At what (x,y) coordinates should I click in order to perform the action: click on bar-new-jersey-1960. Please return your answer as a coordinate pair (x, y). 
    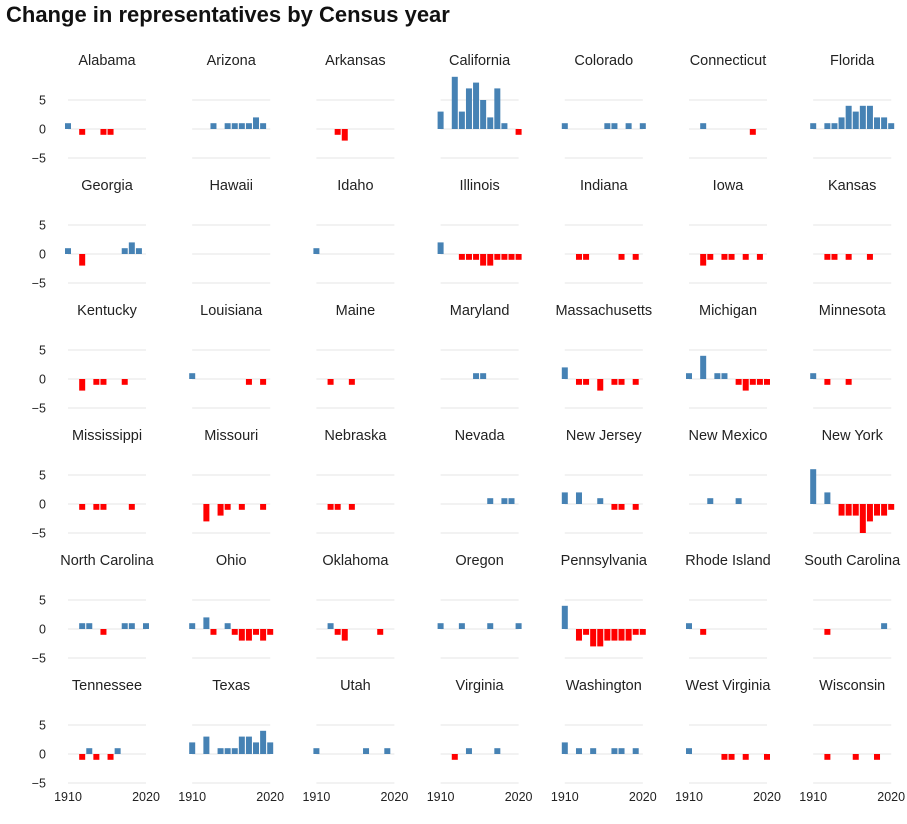
    Looking at the image, I should click on (600, 501).